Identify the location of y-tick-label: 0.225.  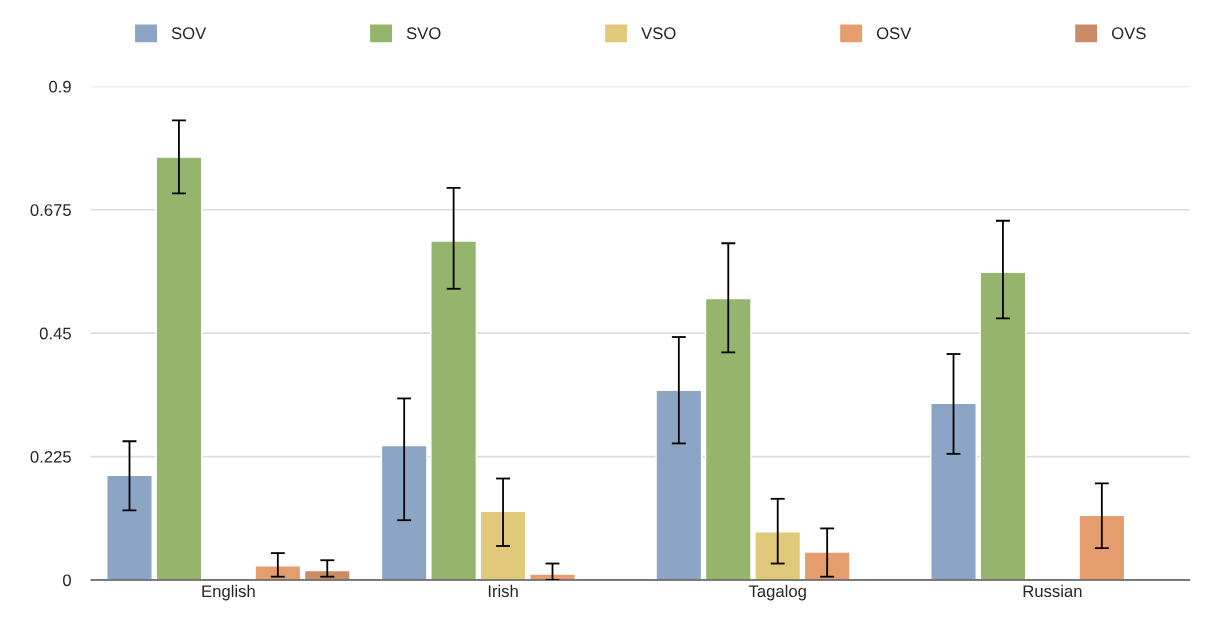
(50, 456).